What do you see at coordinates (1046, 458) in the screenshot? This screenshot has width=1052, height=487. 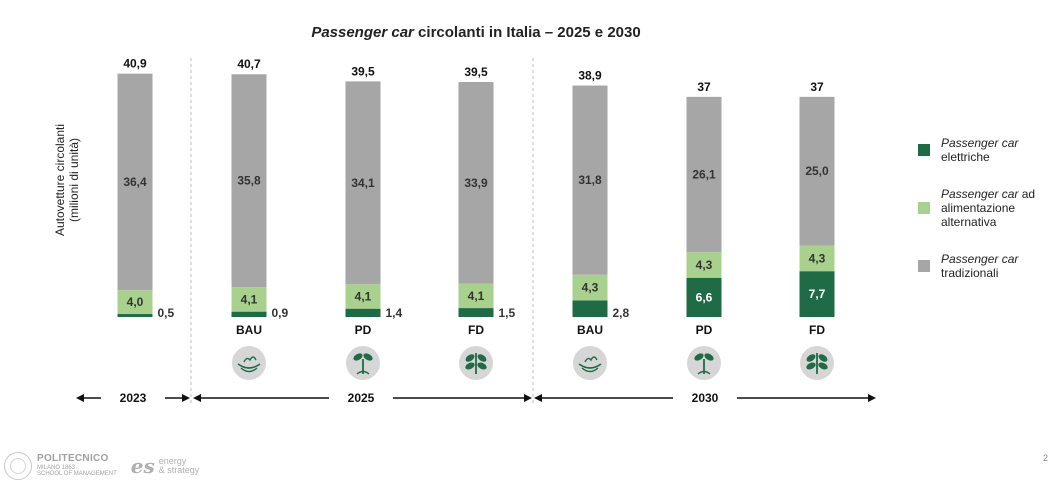 I see `page-number: 2` at bounding box center [1046, 458].